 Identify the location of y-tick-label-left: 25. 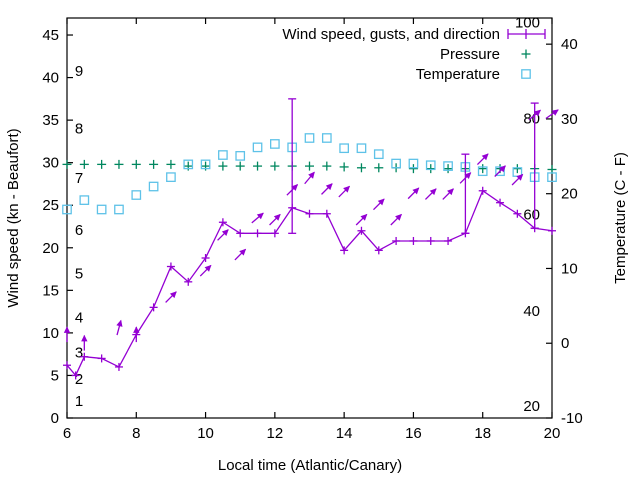
(50, 205).